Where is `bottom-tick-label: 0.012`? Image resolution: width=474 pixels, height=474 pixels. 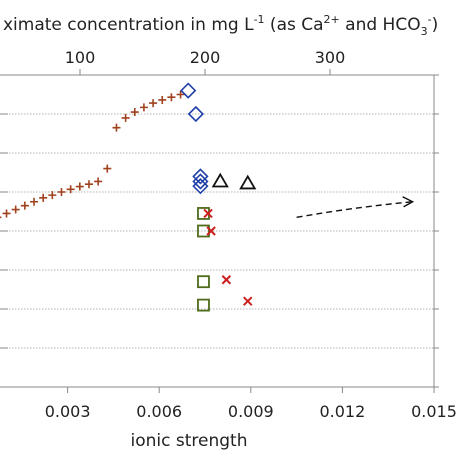 bottom-tick-label: 0.012 is located at coordinates (342, 411).